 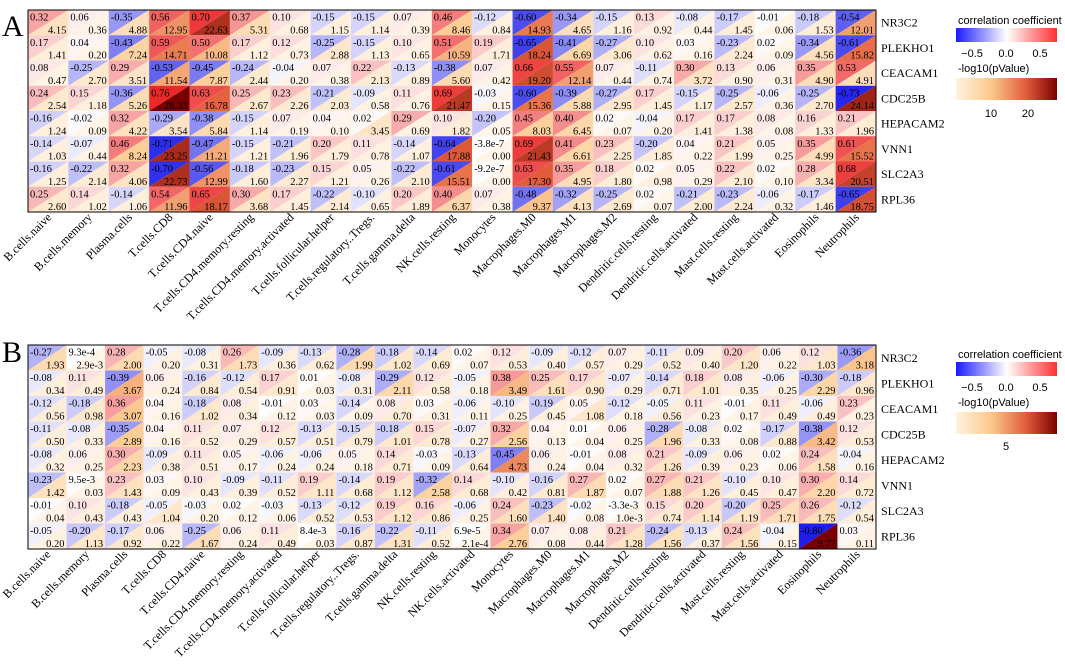 I want to click on heatmap-cell: 0.100.65, so click(x=411, y=48).